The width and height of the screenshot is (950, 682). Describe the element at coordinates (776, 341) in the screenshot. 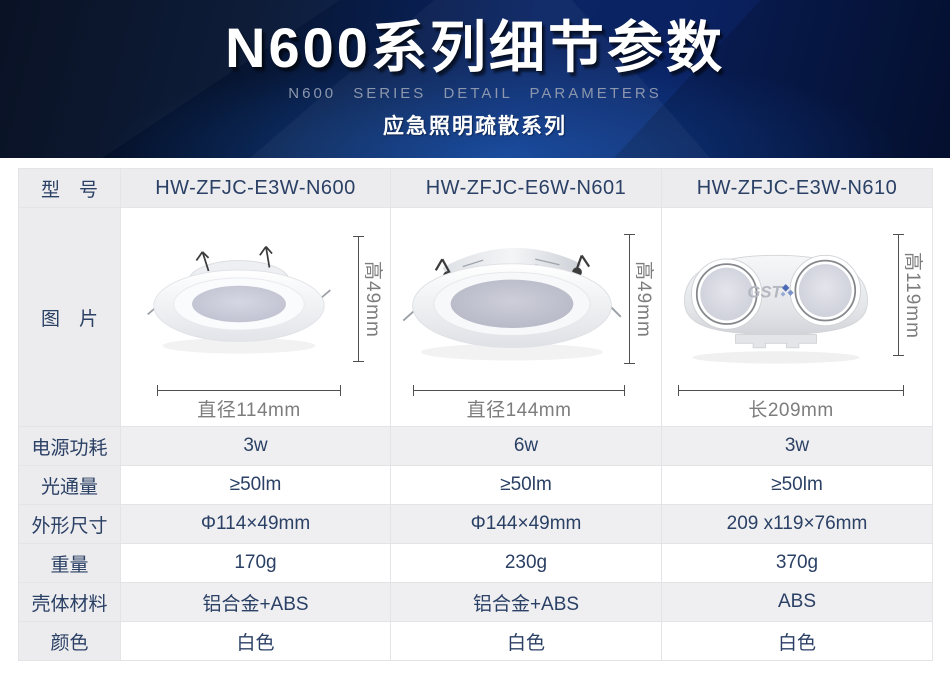

I see `mounting-bracket` at that location.